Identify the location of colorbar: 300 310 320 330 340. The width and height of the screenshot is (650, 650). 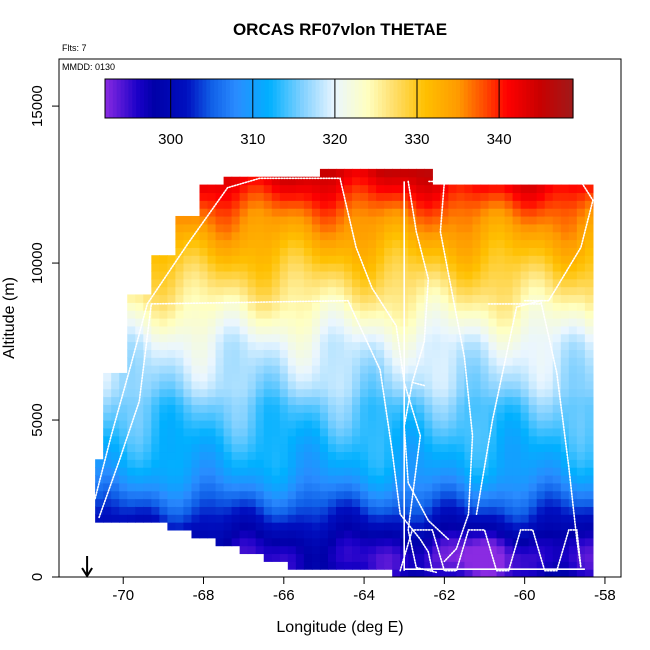
(339, 113).